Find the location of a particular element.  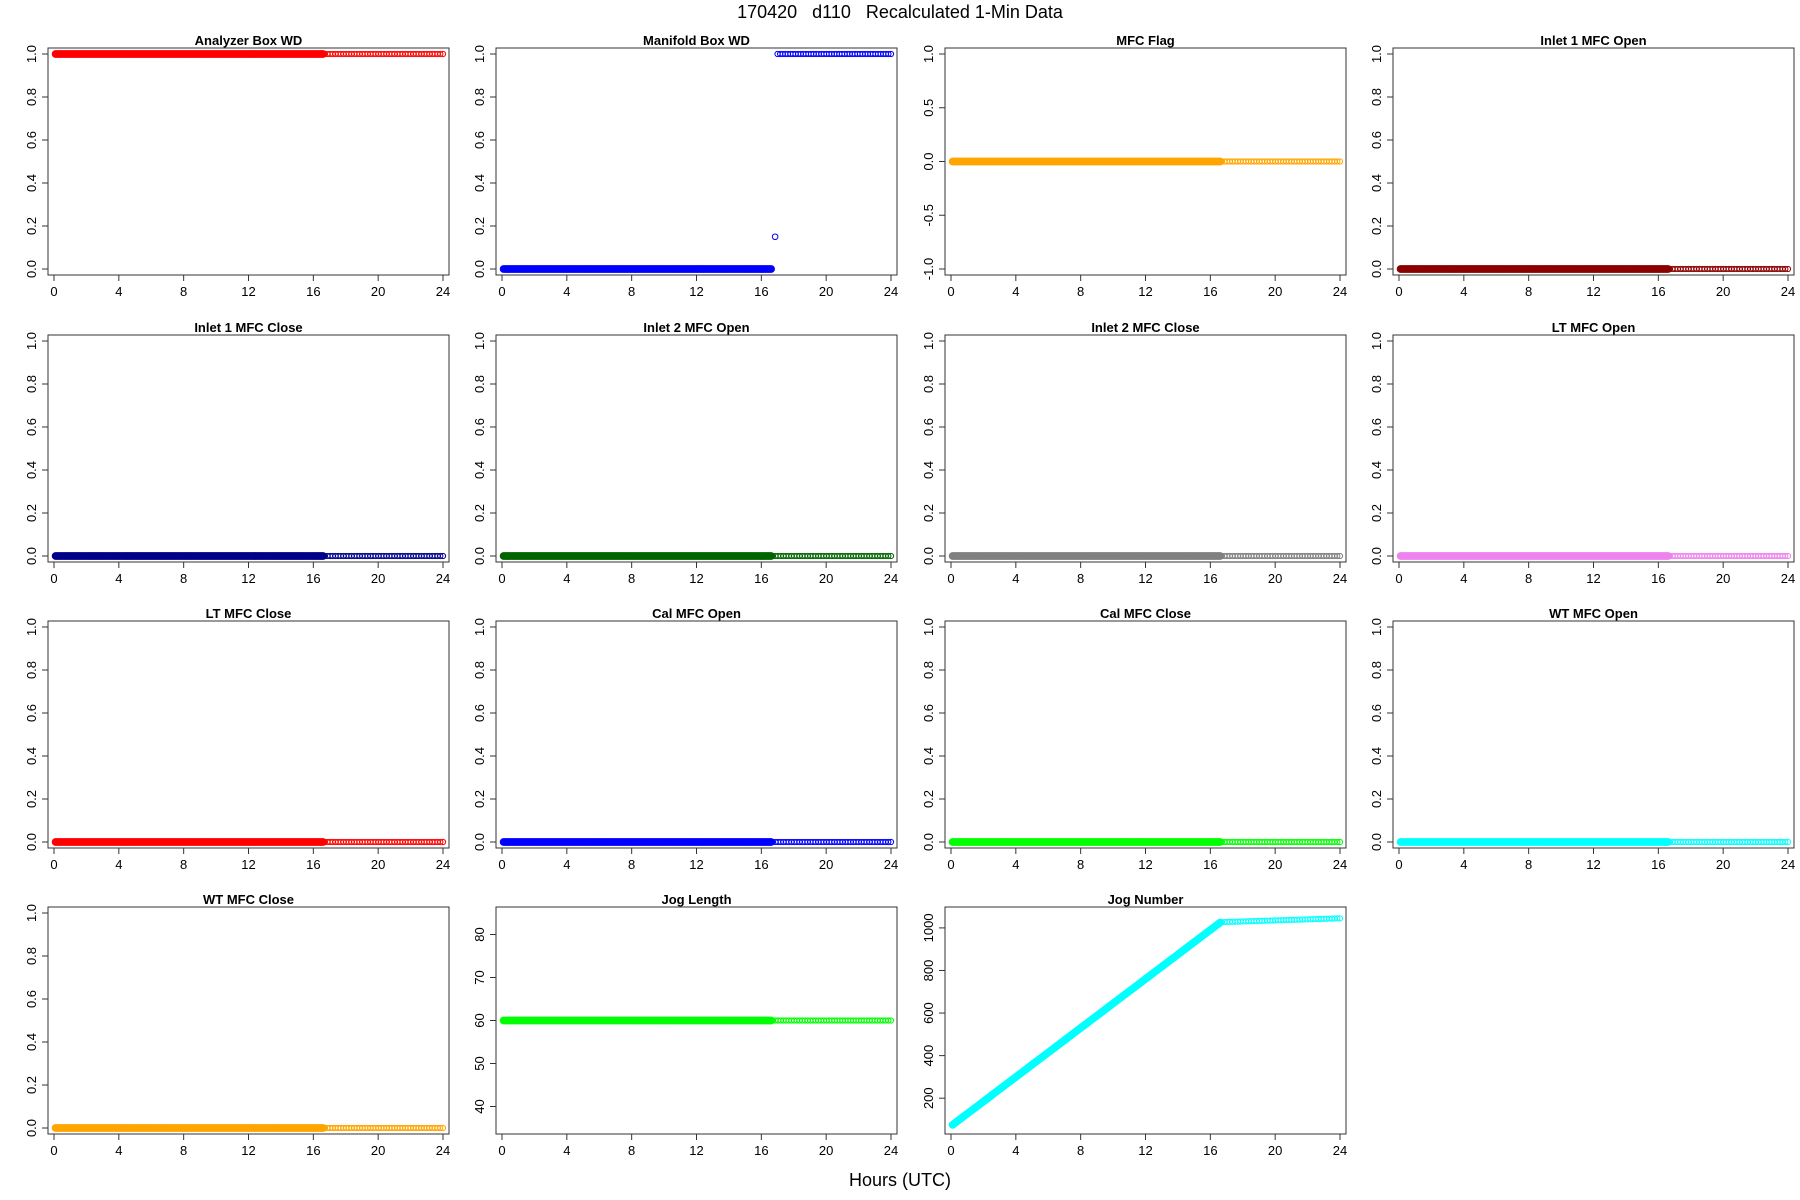

y-tick-label: 50 is located at coordinates (479, 1063).